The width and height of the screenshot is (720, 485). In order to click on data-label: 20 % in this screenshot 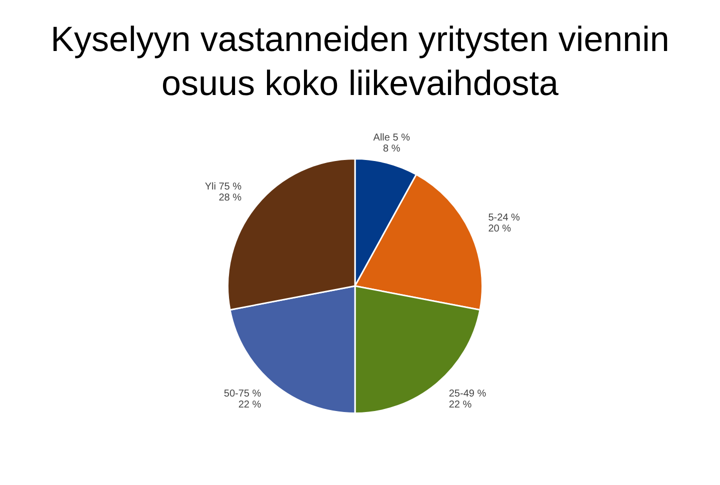, I will do `click(500, 229)`.